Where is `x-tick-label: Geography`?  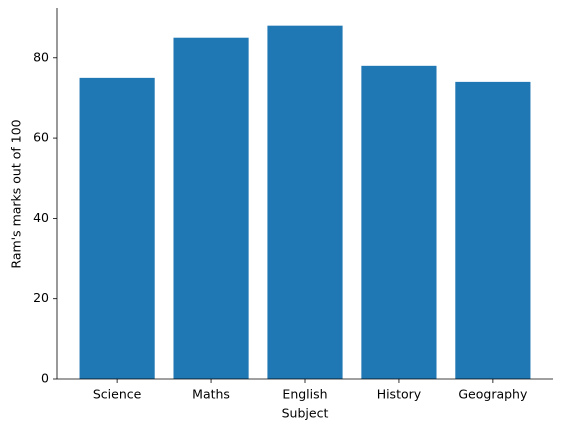 x-tick-label: Geography is located at coordinates (493, 394).